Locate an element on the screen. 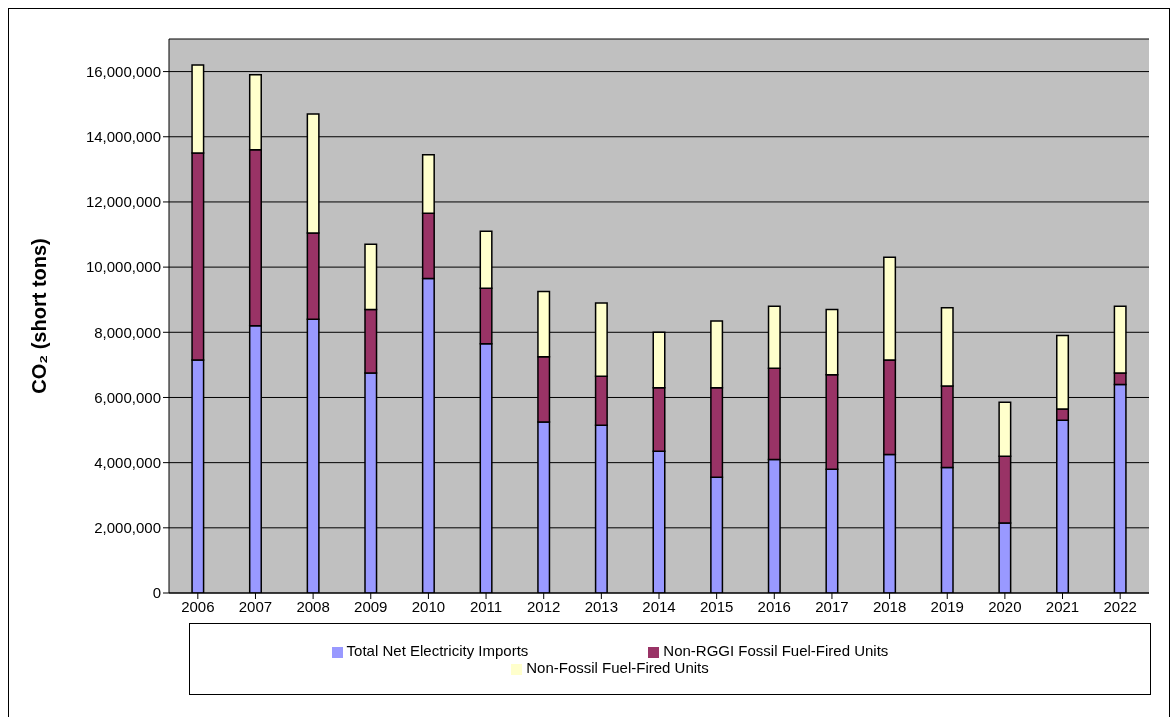 Image resolution: width=1170 pixels, height=717 pixels. legend-label: Total Net Electricity Imports is located at coordinates (437, 650).